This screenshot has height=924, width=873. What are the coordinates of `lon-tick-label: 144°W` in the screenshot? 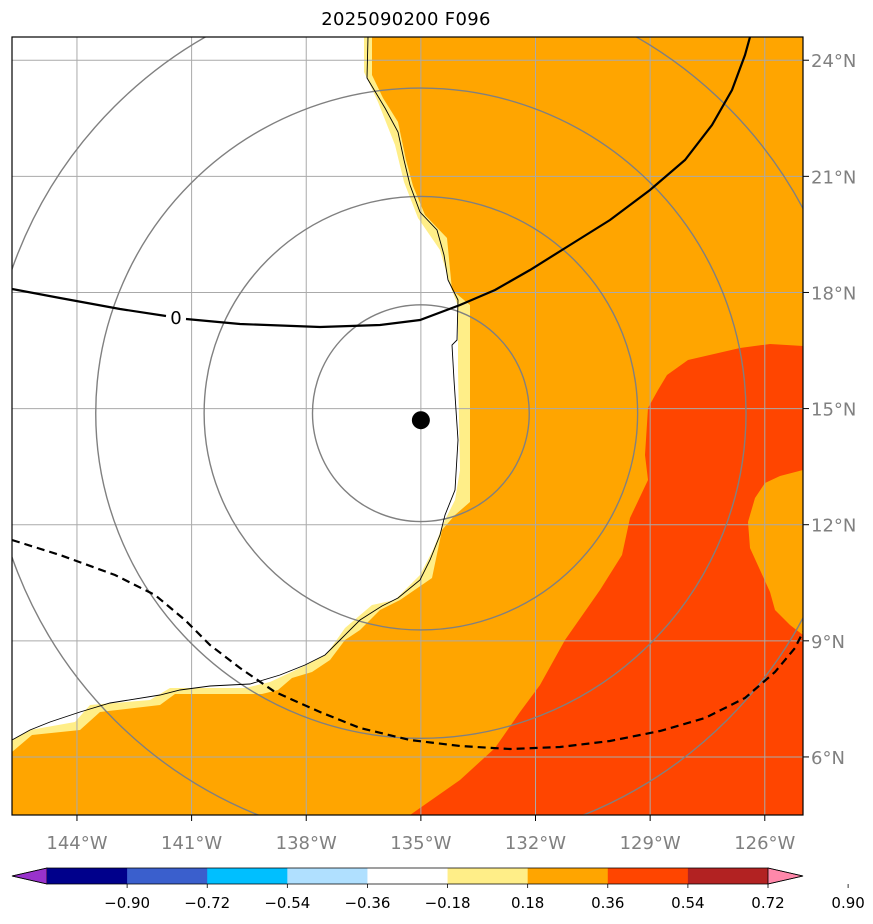 It's located at (76, 843).